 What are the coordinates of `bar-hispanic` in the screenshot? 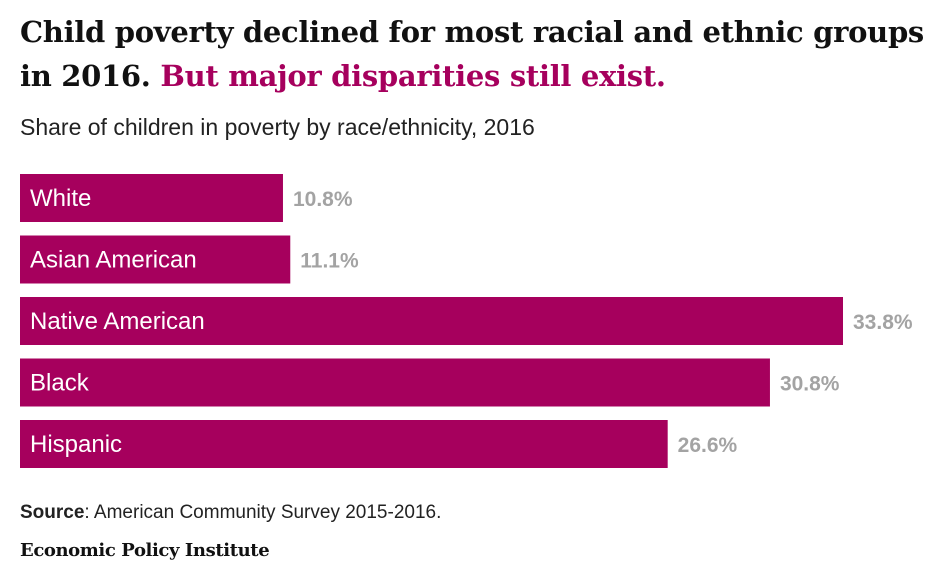 It's located at (344, 444).